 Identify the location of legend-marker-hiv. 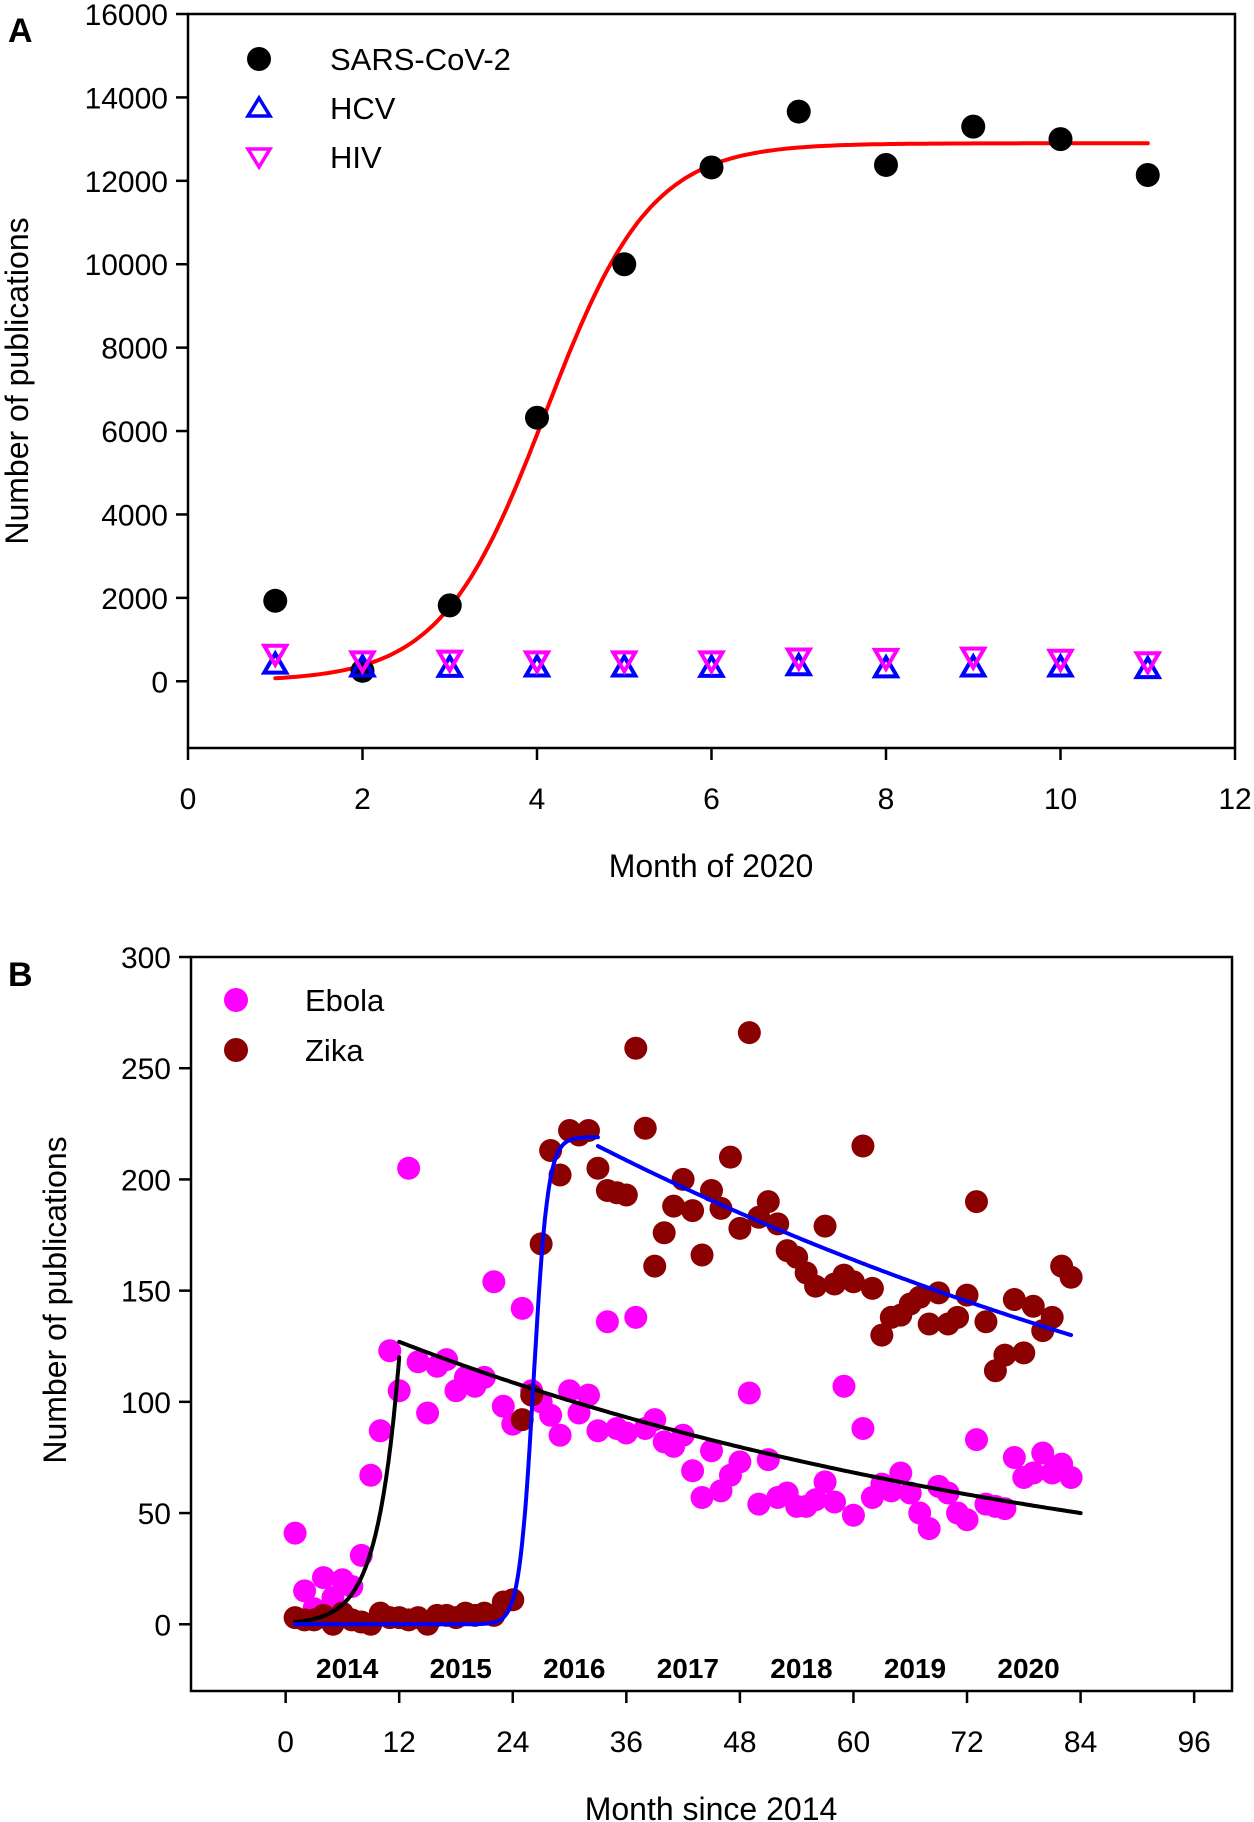
(259, 159).